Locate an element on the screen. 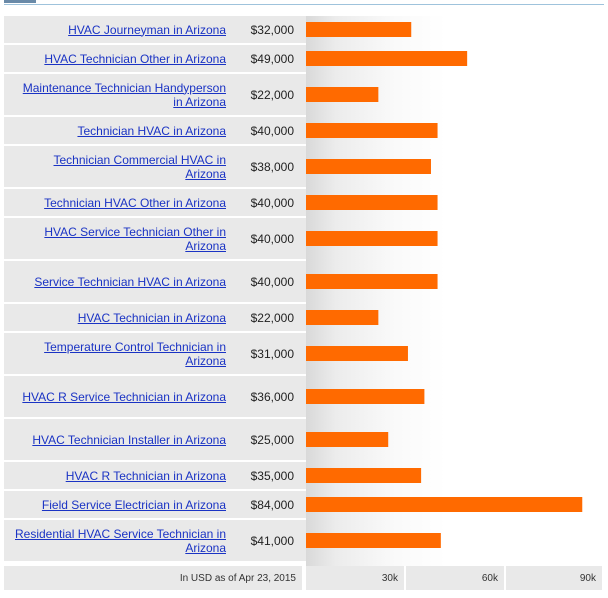 This screenshot has width=608, height=598. job-title-cell: Technician HVAC Other in Arizona is located at coordinates (117, 202).